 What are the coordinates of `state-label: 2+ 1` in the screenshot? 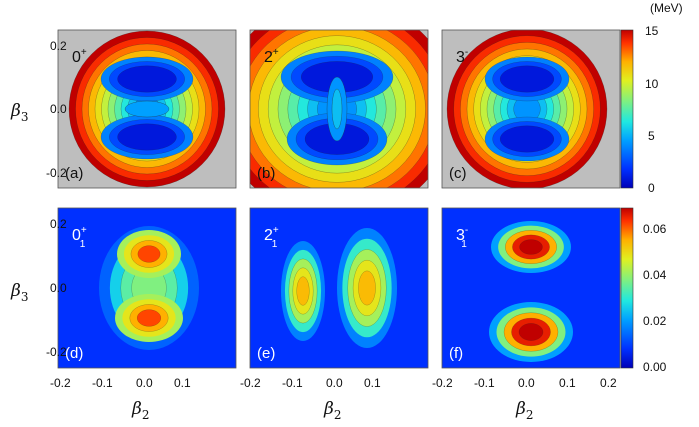 It's located at (271, 237).